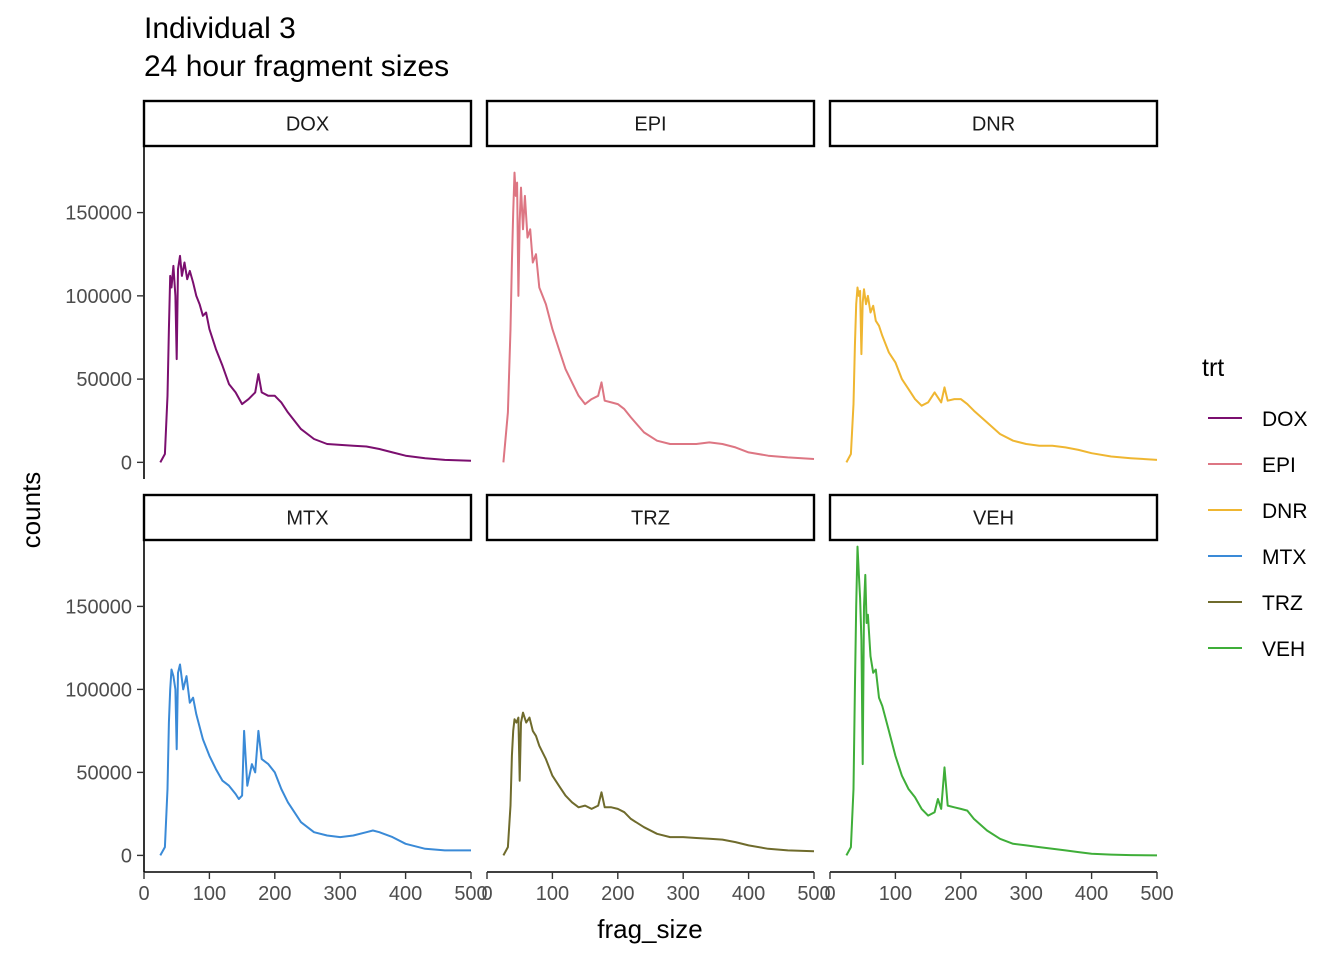  Describe the element at coordinates (1283, 649) in the screenshot. I see `legend-label: VEH` at that location.